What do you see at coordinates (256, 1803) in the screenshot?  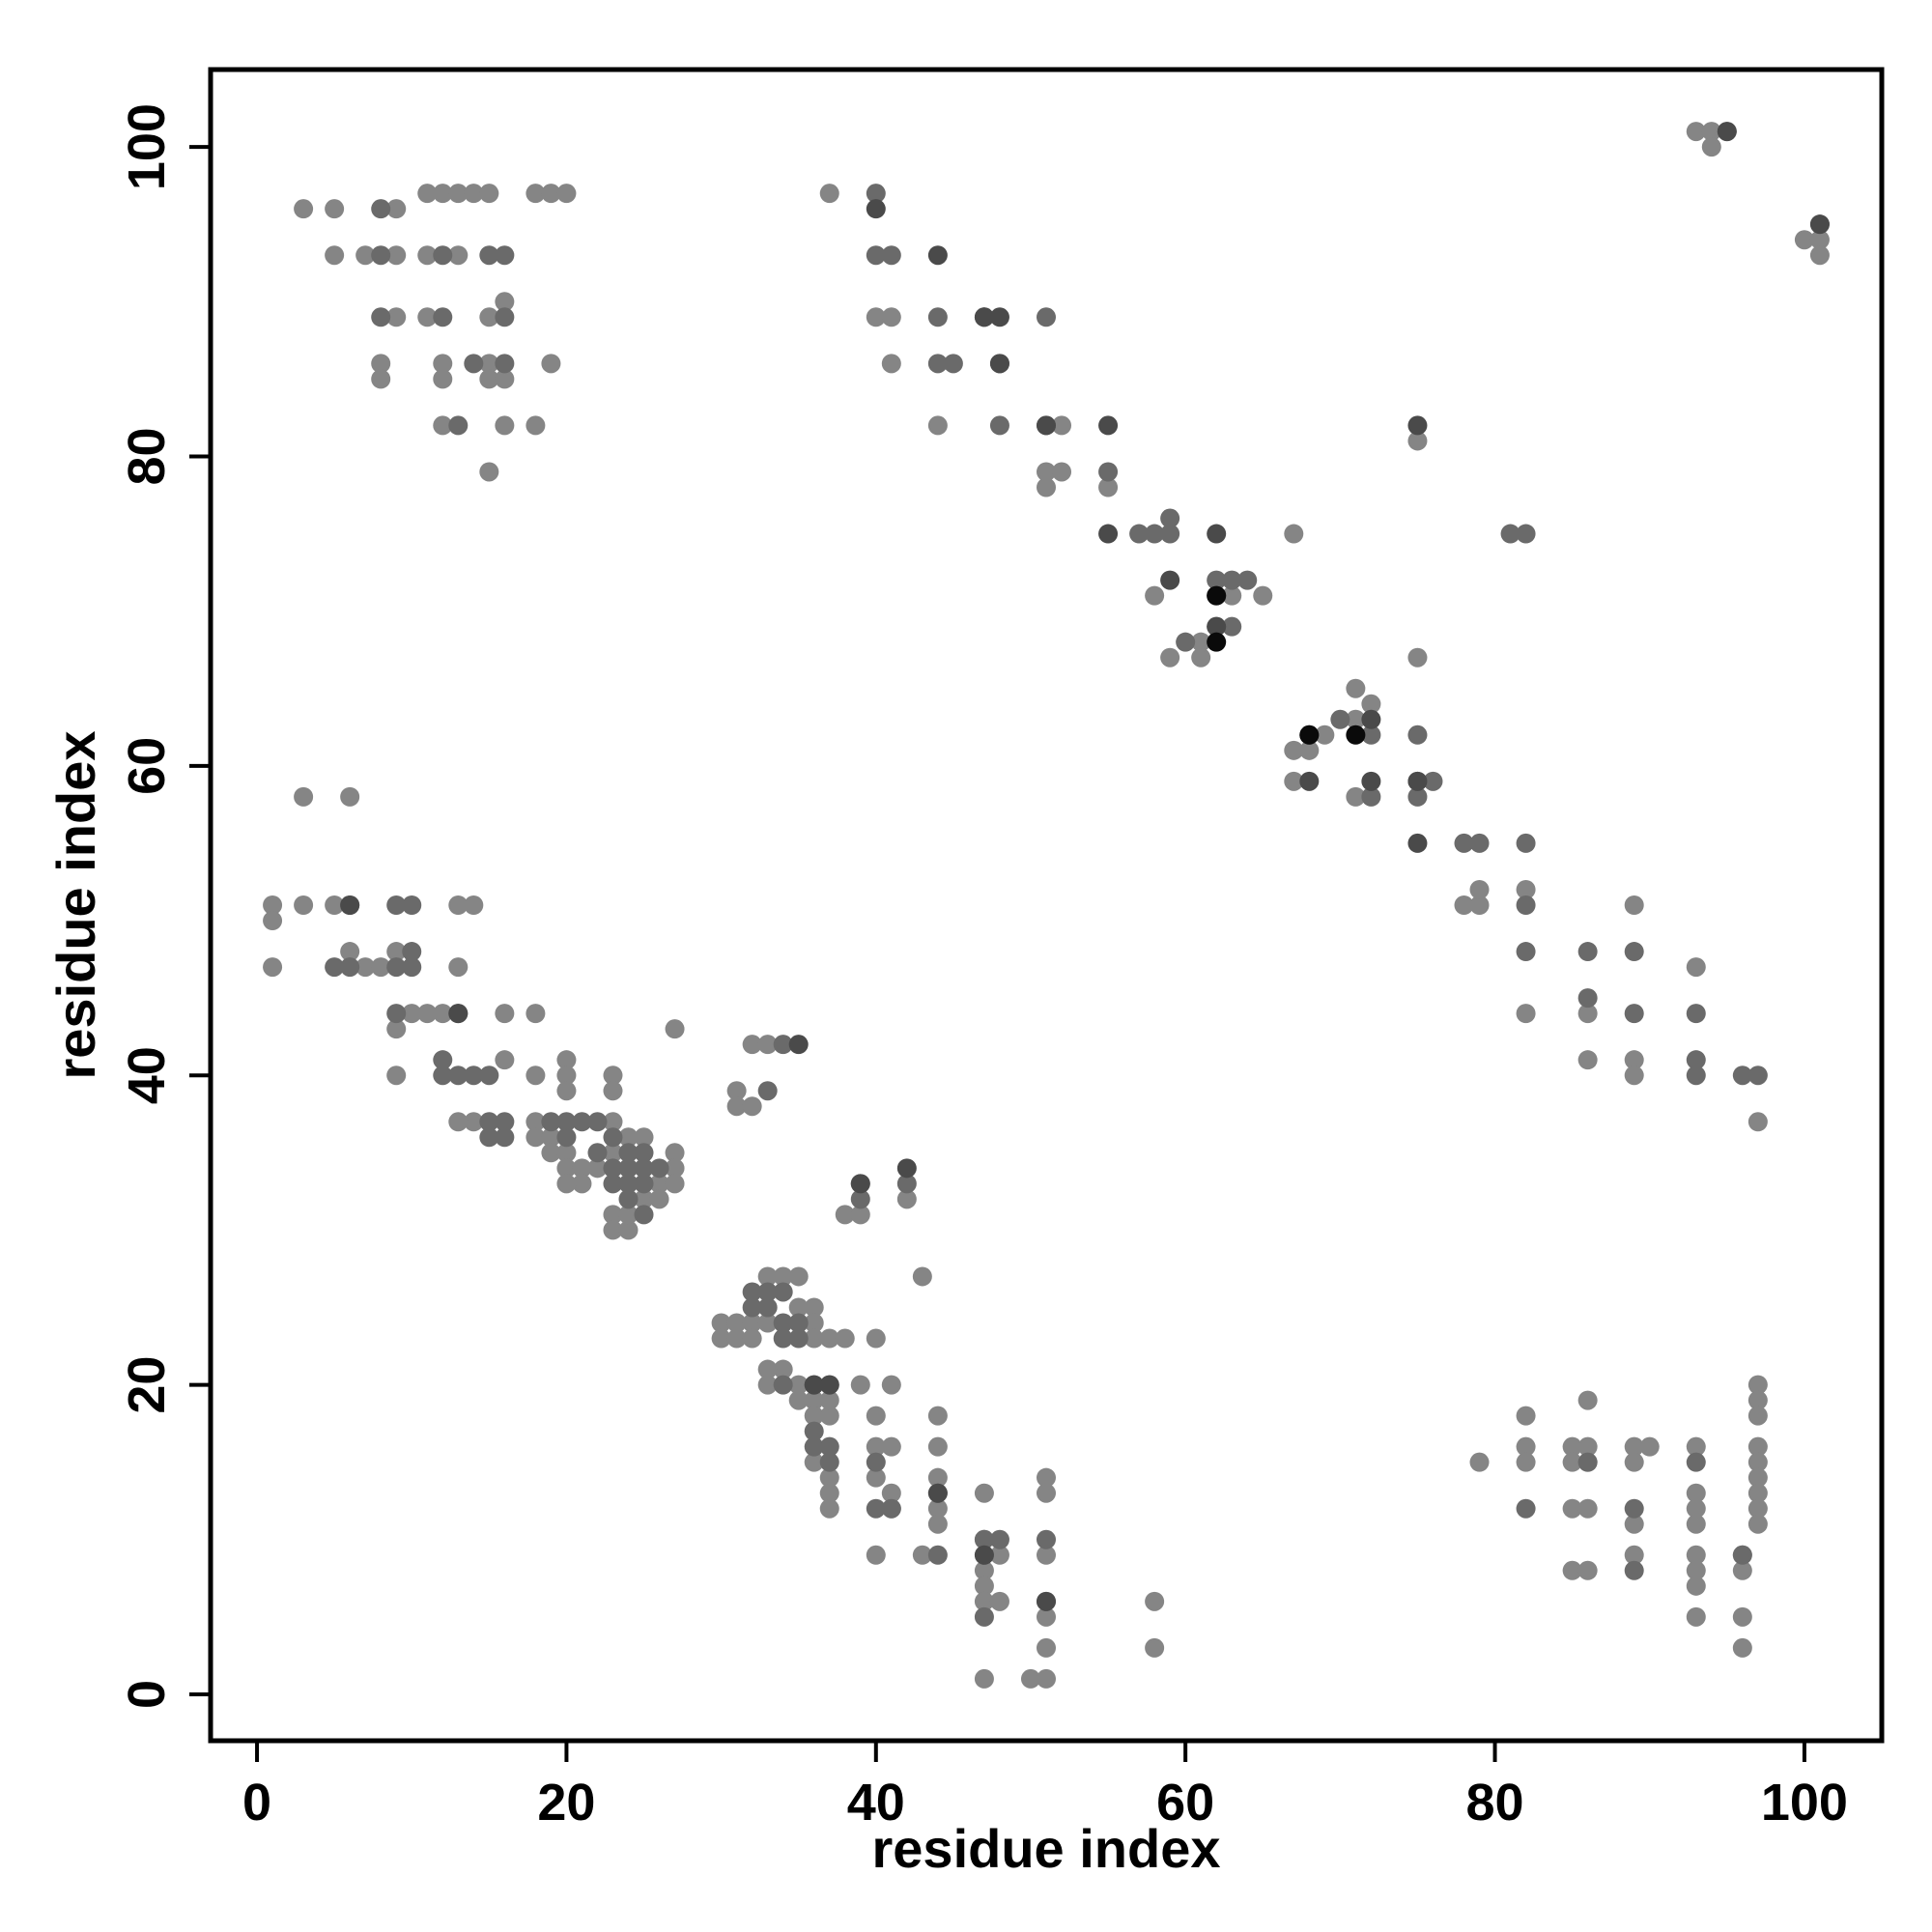 I see `x-tick-label: 0` at bounding box center [256, 1803].